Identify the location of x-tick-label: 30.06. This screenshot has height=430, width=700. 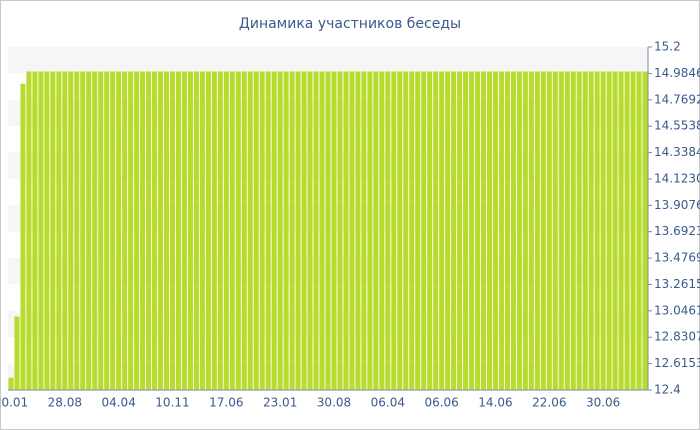
(603, 403).